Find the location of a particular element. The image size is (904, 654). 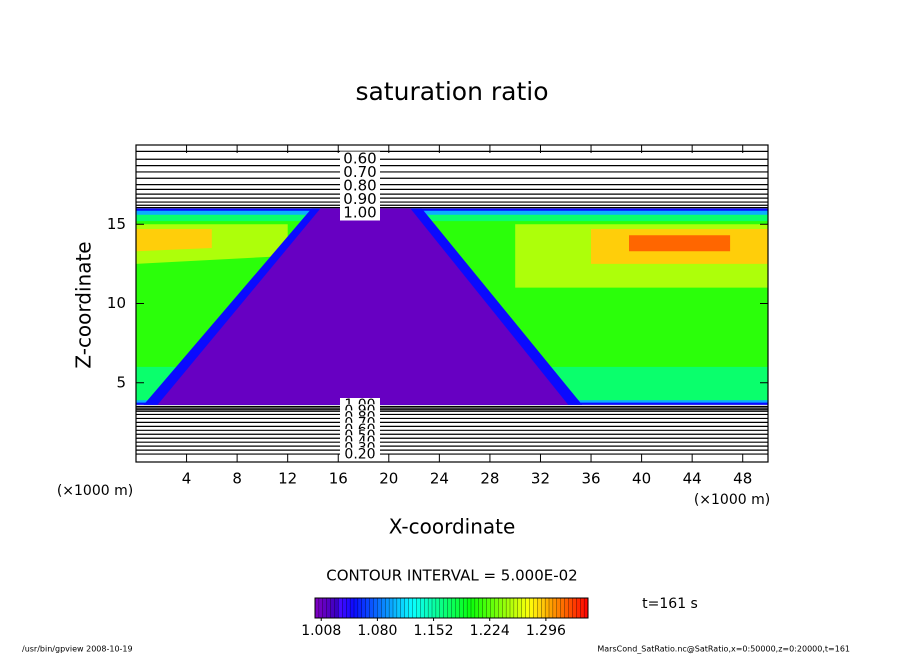

contour-label: 0.20 is located at coordinates (359, 455).